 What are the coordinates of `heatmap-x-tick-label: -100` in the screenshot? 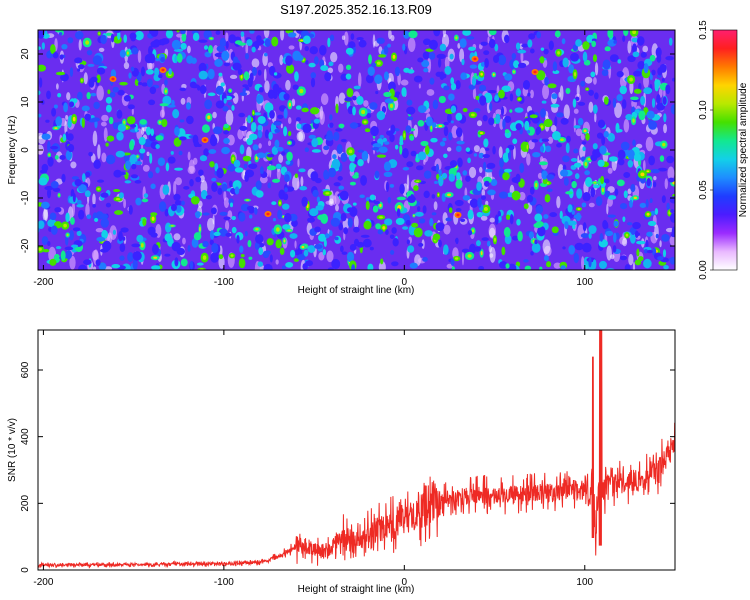 It's located at (224, 282).